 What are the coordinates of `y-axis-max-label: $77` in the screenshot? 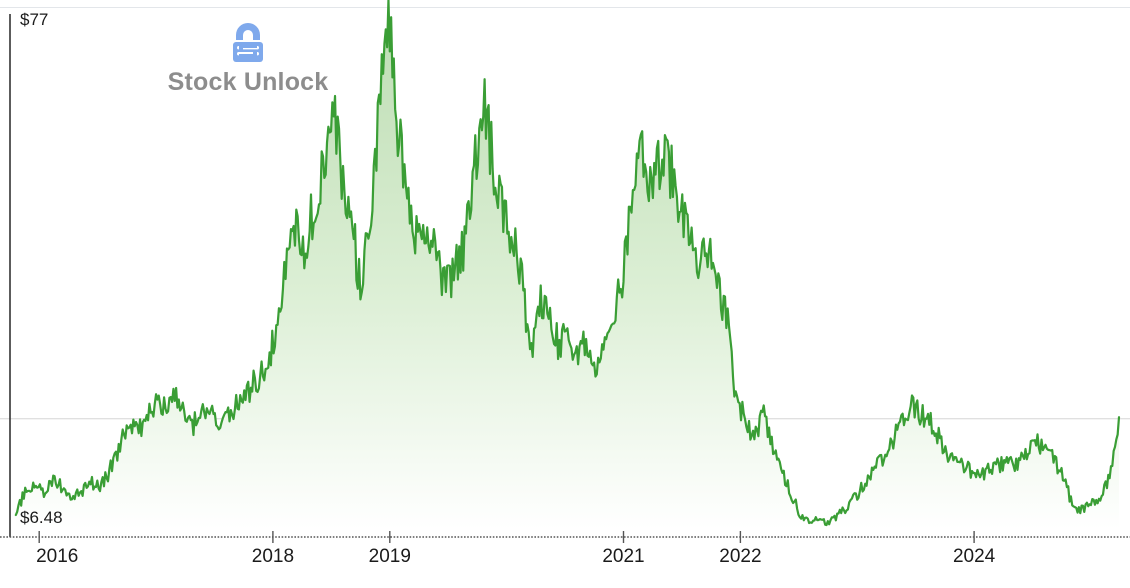 It's located at (34, 19).